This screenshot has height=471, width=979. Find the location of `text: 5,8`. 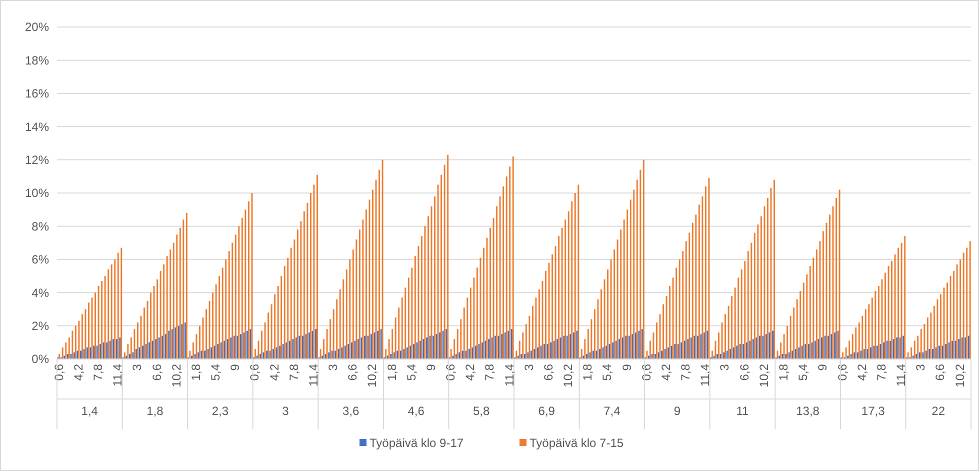

text: 5,8 is located at coordinates (481, 411).